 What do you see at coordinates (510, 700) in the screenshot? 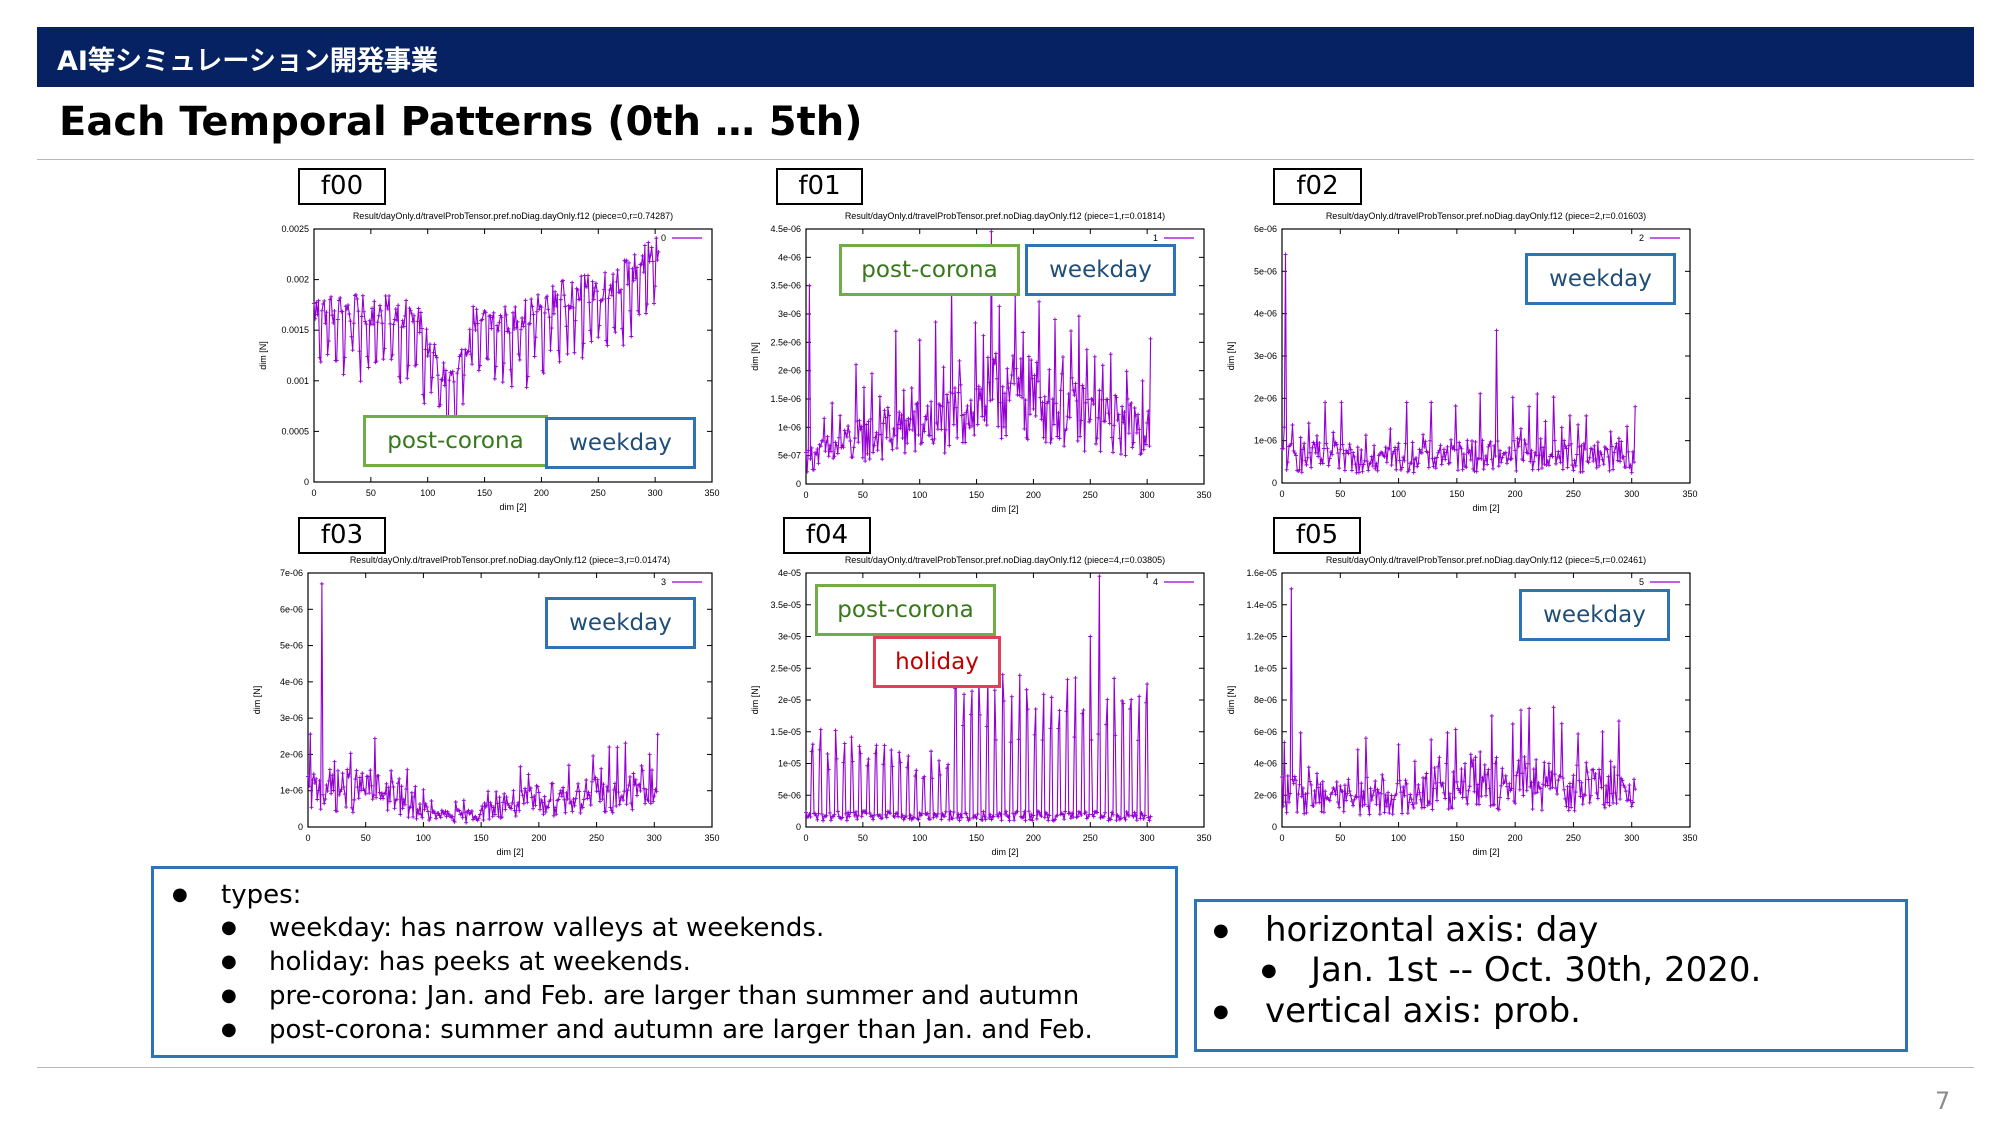
I see `plot-frame` at bounding box center [510, 700].